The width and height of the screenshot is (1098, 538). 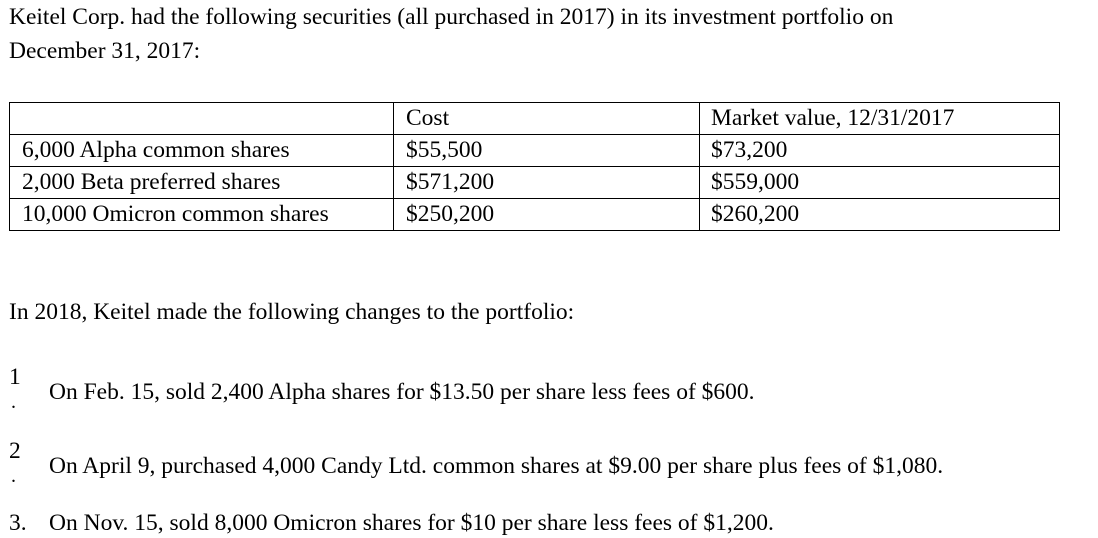 What do you see at coordinates (201, 150) in the screenshot?
I see `table-cell: 6,000 Alpha common shares` at bounding box center [201, 150].